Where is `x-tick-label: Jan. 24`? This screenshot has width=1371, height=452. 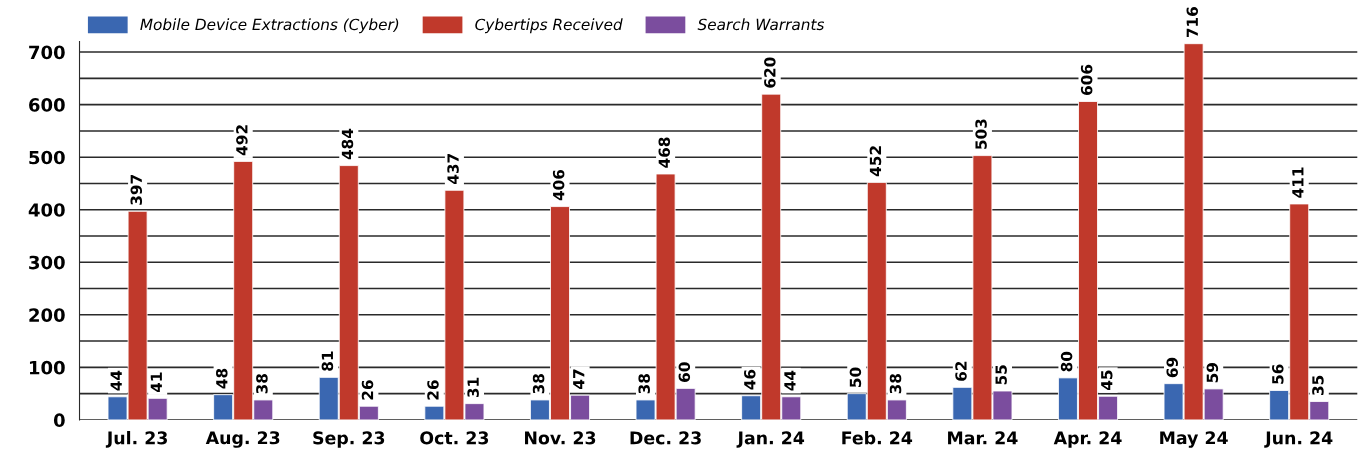 x-tick-label: Jan. 24 is located at coordinates (770, 439).